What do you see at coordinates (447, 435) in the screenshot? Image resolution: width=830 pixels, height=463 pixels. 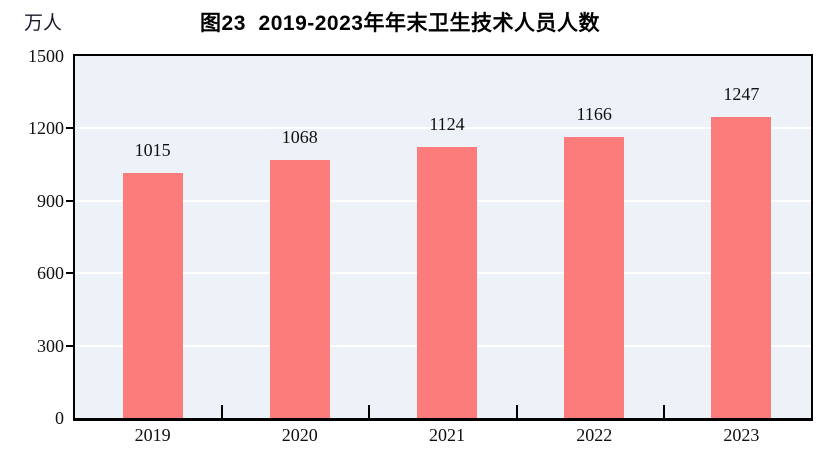 I see `x-axis-label-2021: 2021` at bounding box center [447, 435].